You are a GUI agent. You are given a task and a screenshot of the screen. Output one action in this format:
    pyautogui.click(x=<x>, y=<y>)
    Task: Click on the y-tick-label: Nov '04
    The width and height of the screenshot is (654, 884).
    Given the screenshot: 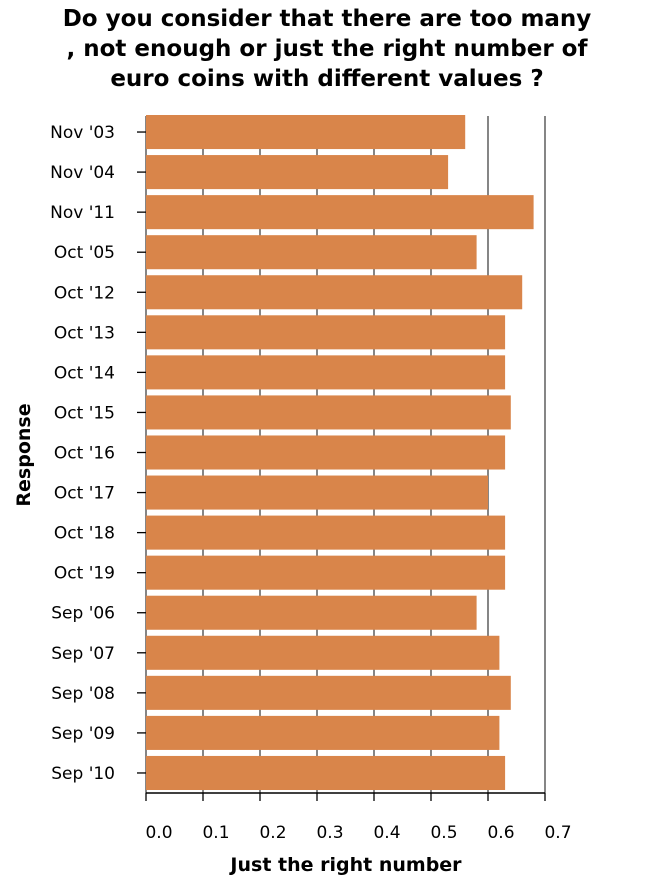 What is the action you would take?
    pyautogui.click(x=82, y=173)
    